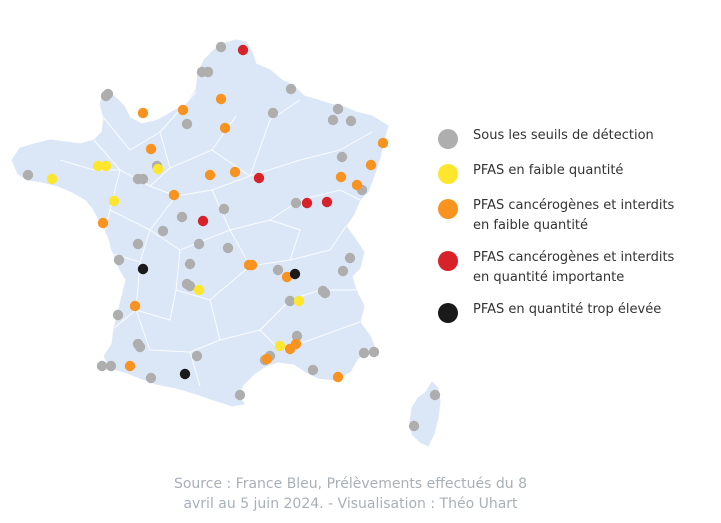 The image size is (721, 523). I want to click on legend-item-grey: Sous les seuils de détection, so click(563, 137).